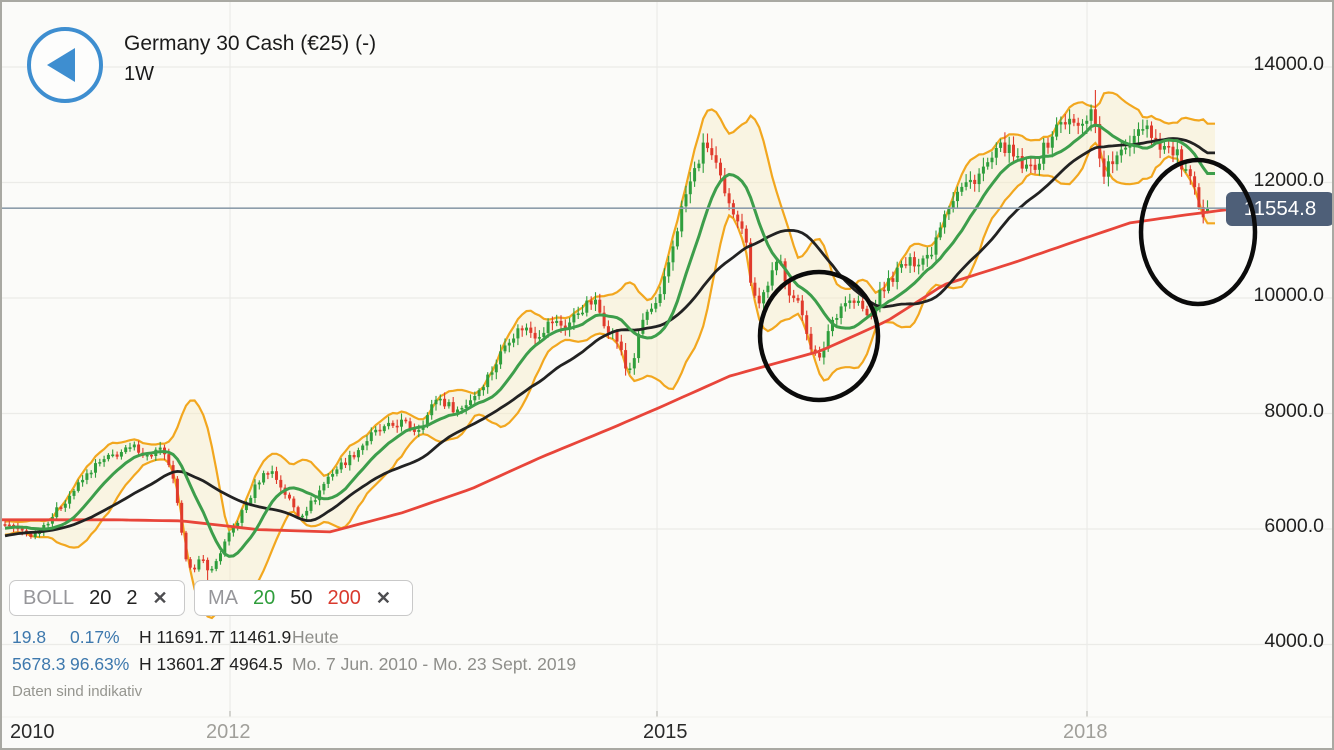  What do you see at coordinates (383, 597) in the screenshot?
I see `remove-ma-icon: ✕` at bounding box center [383, 597].